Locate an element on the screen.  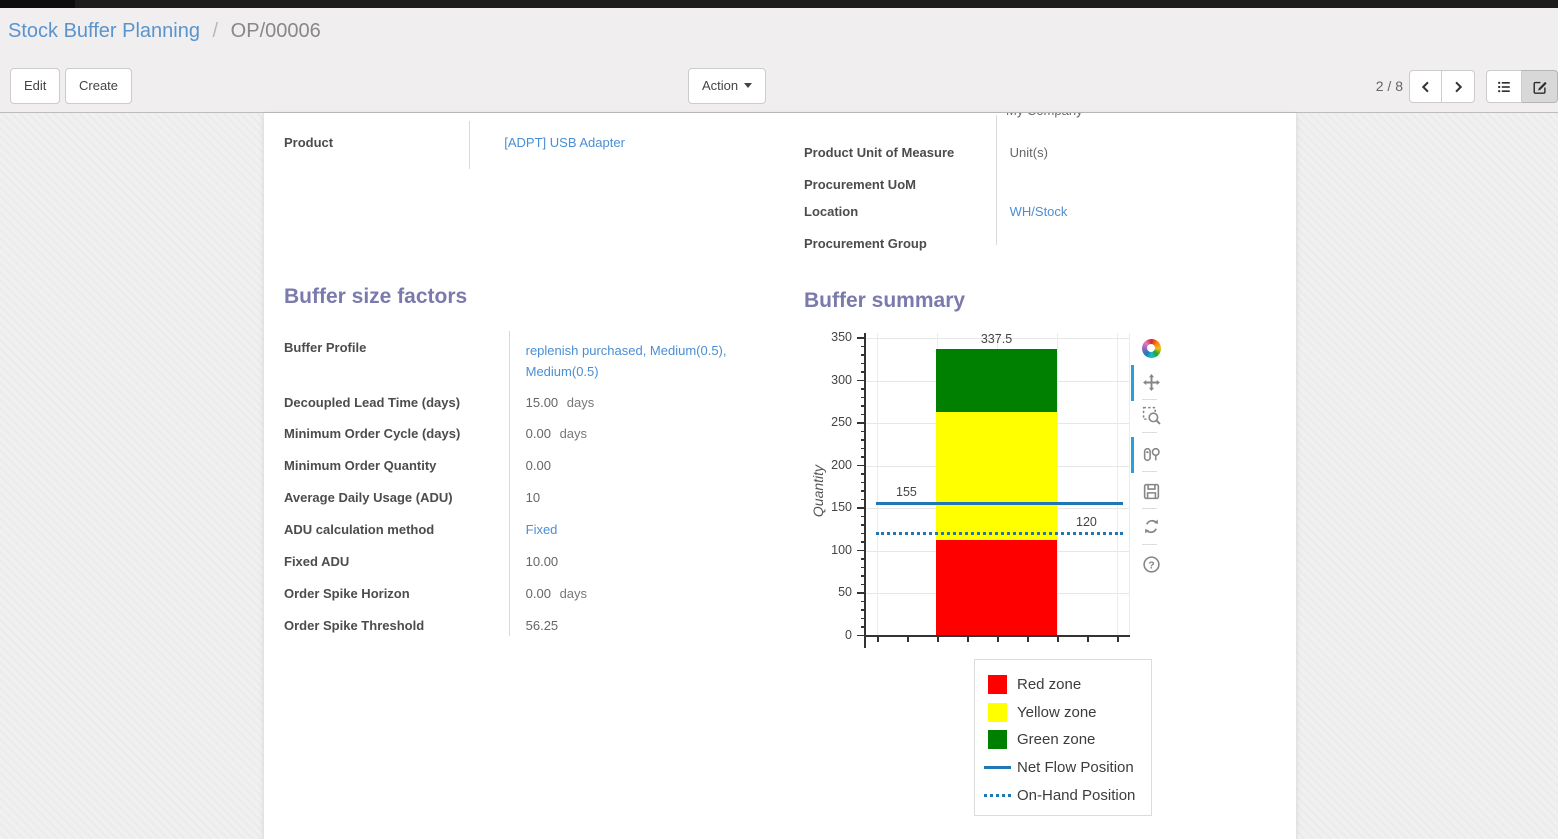
action-dropdown-button: Action is located at coordinates (727, 86).